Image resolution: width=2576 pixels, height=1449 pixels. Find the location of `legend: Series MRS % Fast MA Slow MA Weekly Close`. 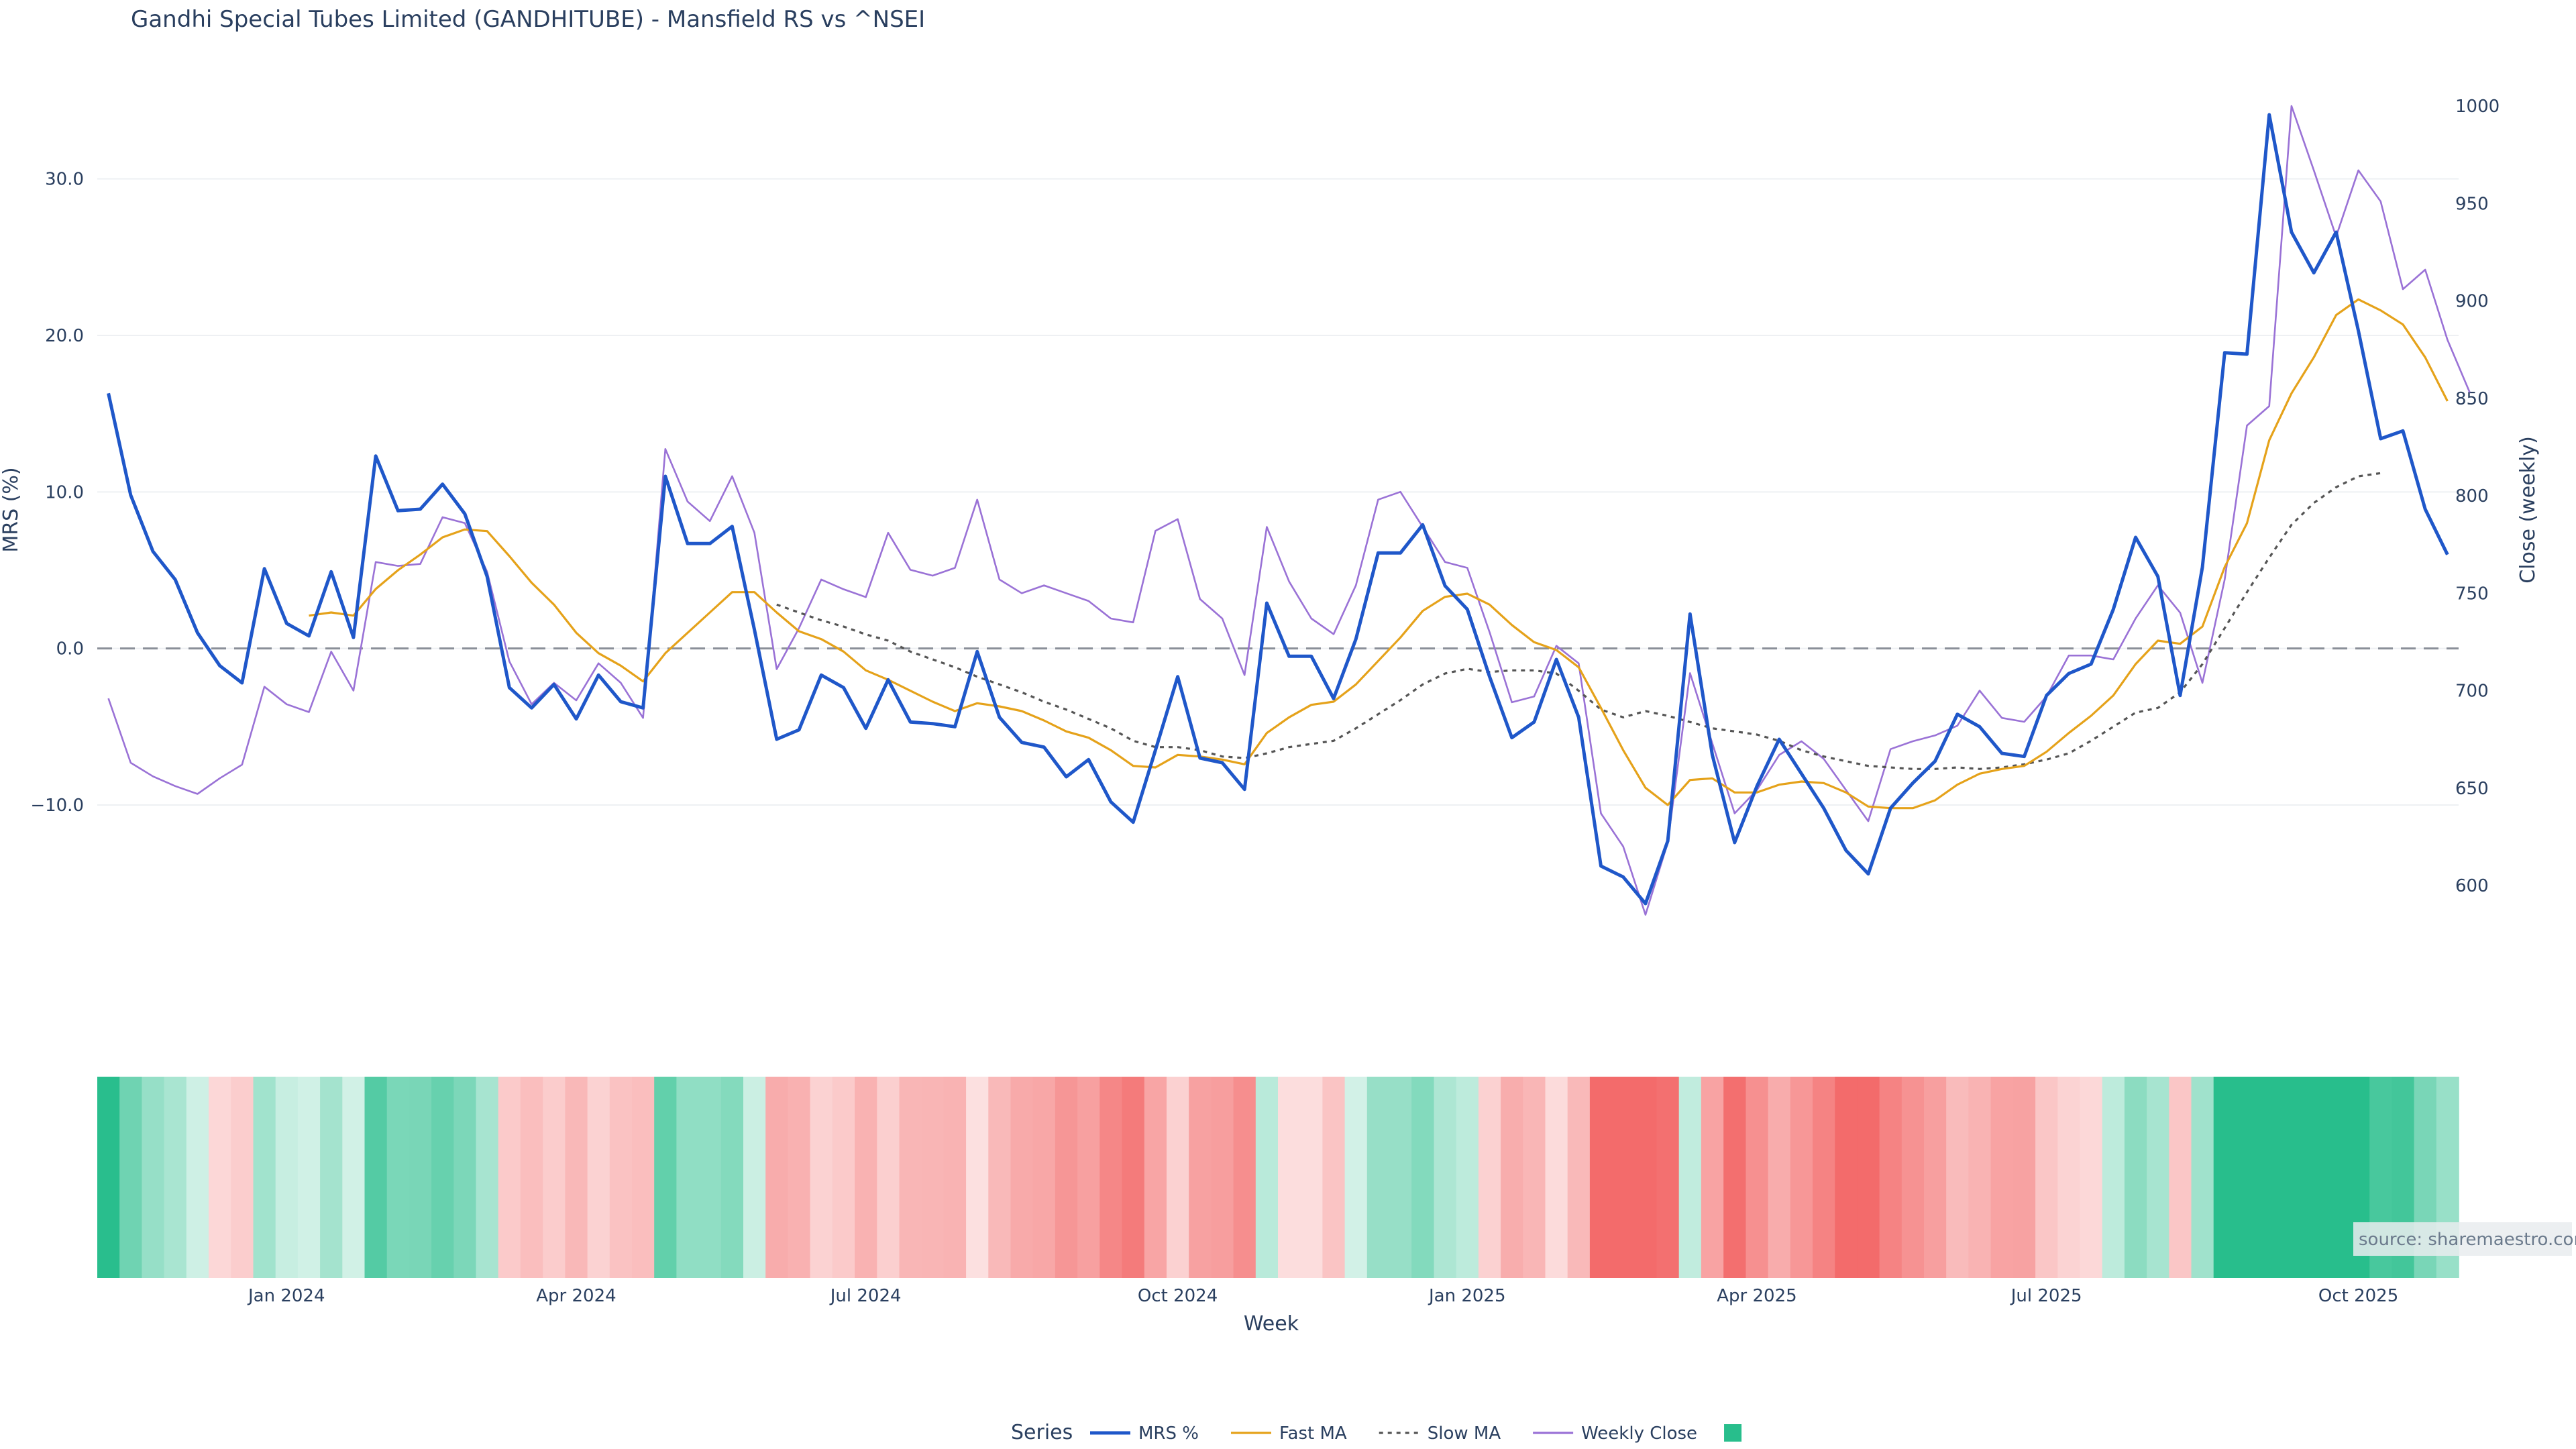

legend: Series MRS % Fast MA Slow MA Weekly Close is located at coordinates (1376, 1432).